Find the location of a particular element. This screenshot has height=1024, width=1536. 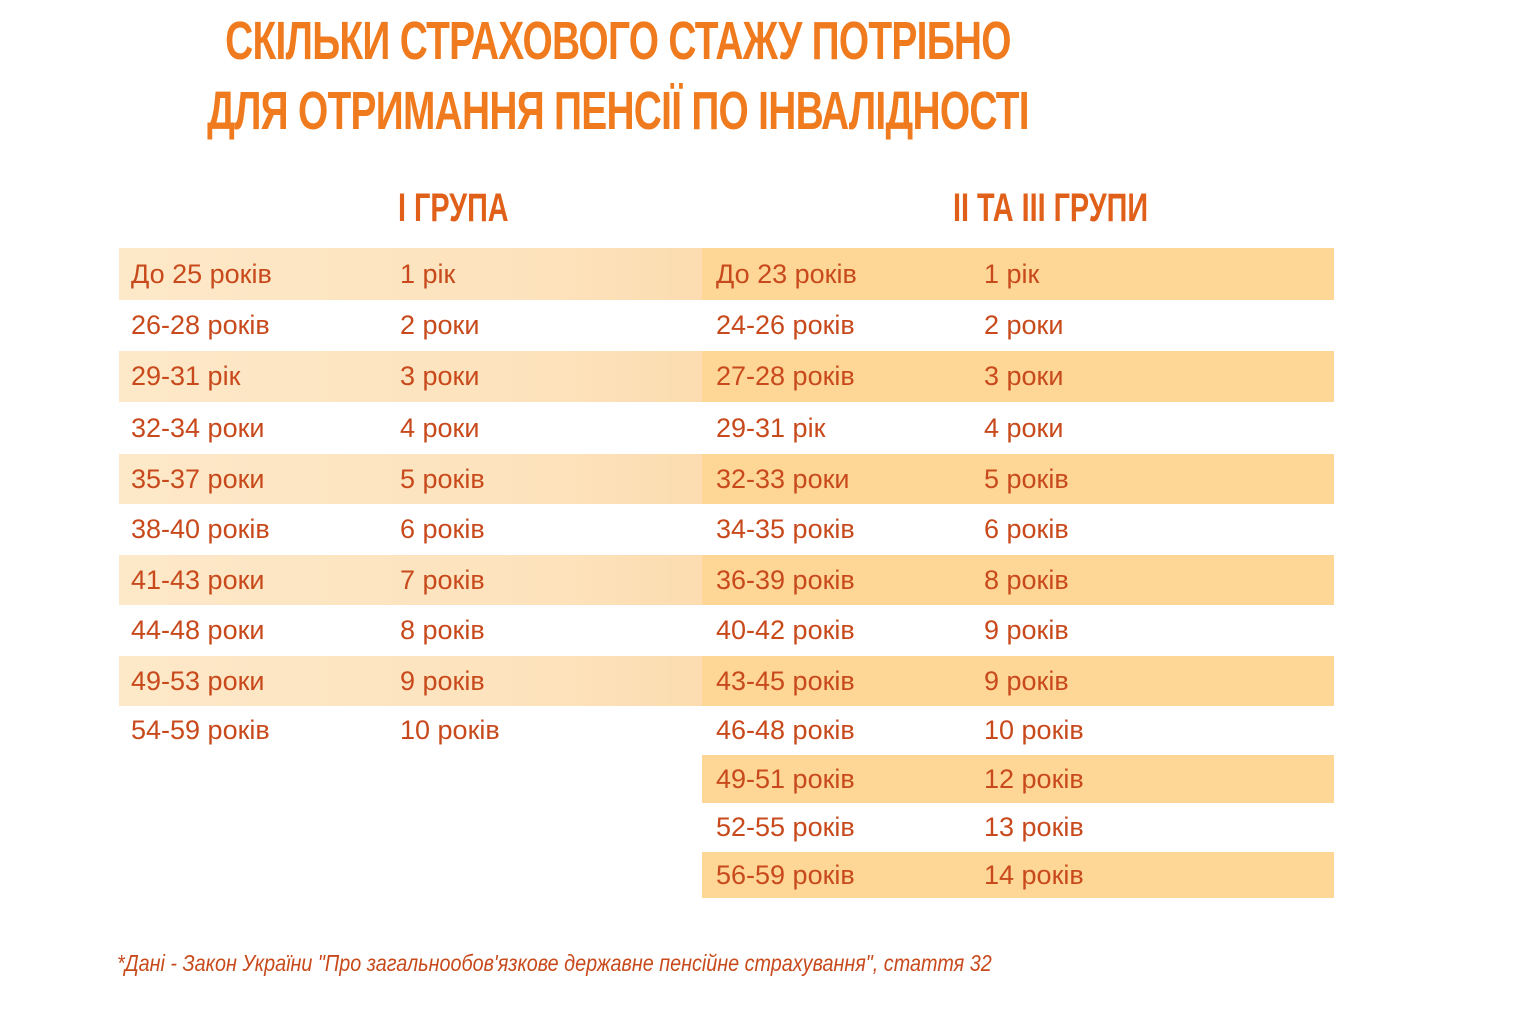

table-row: 49-51 років 12 років is located at coordinates (1018, 779).